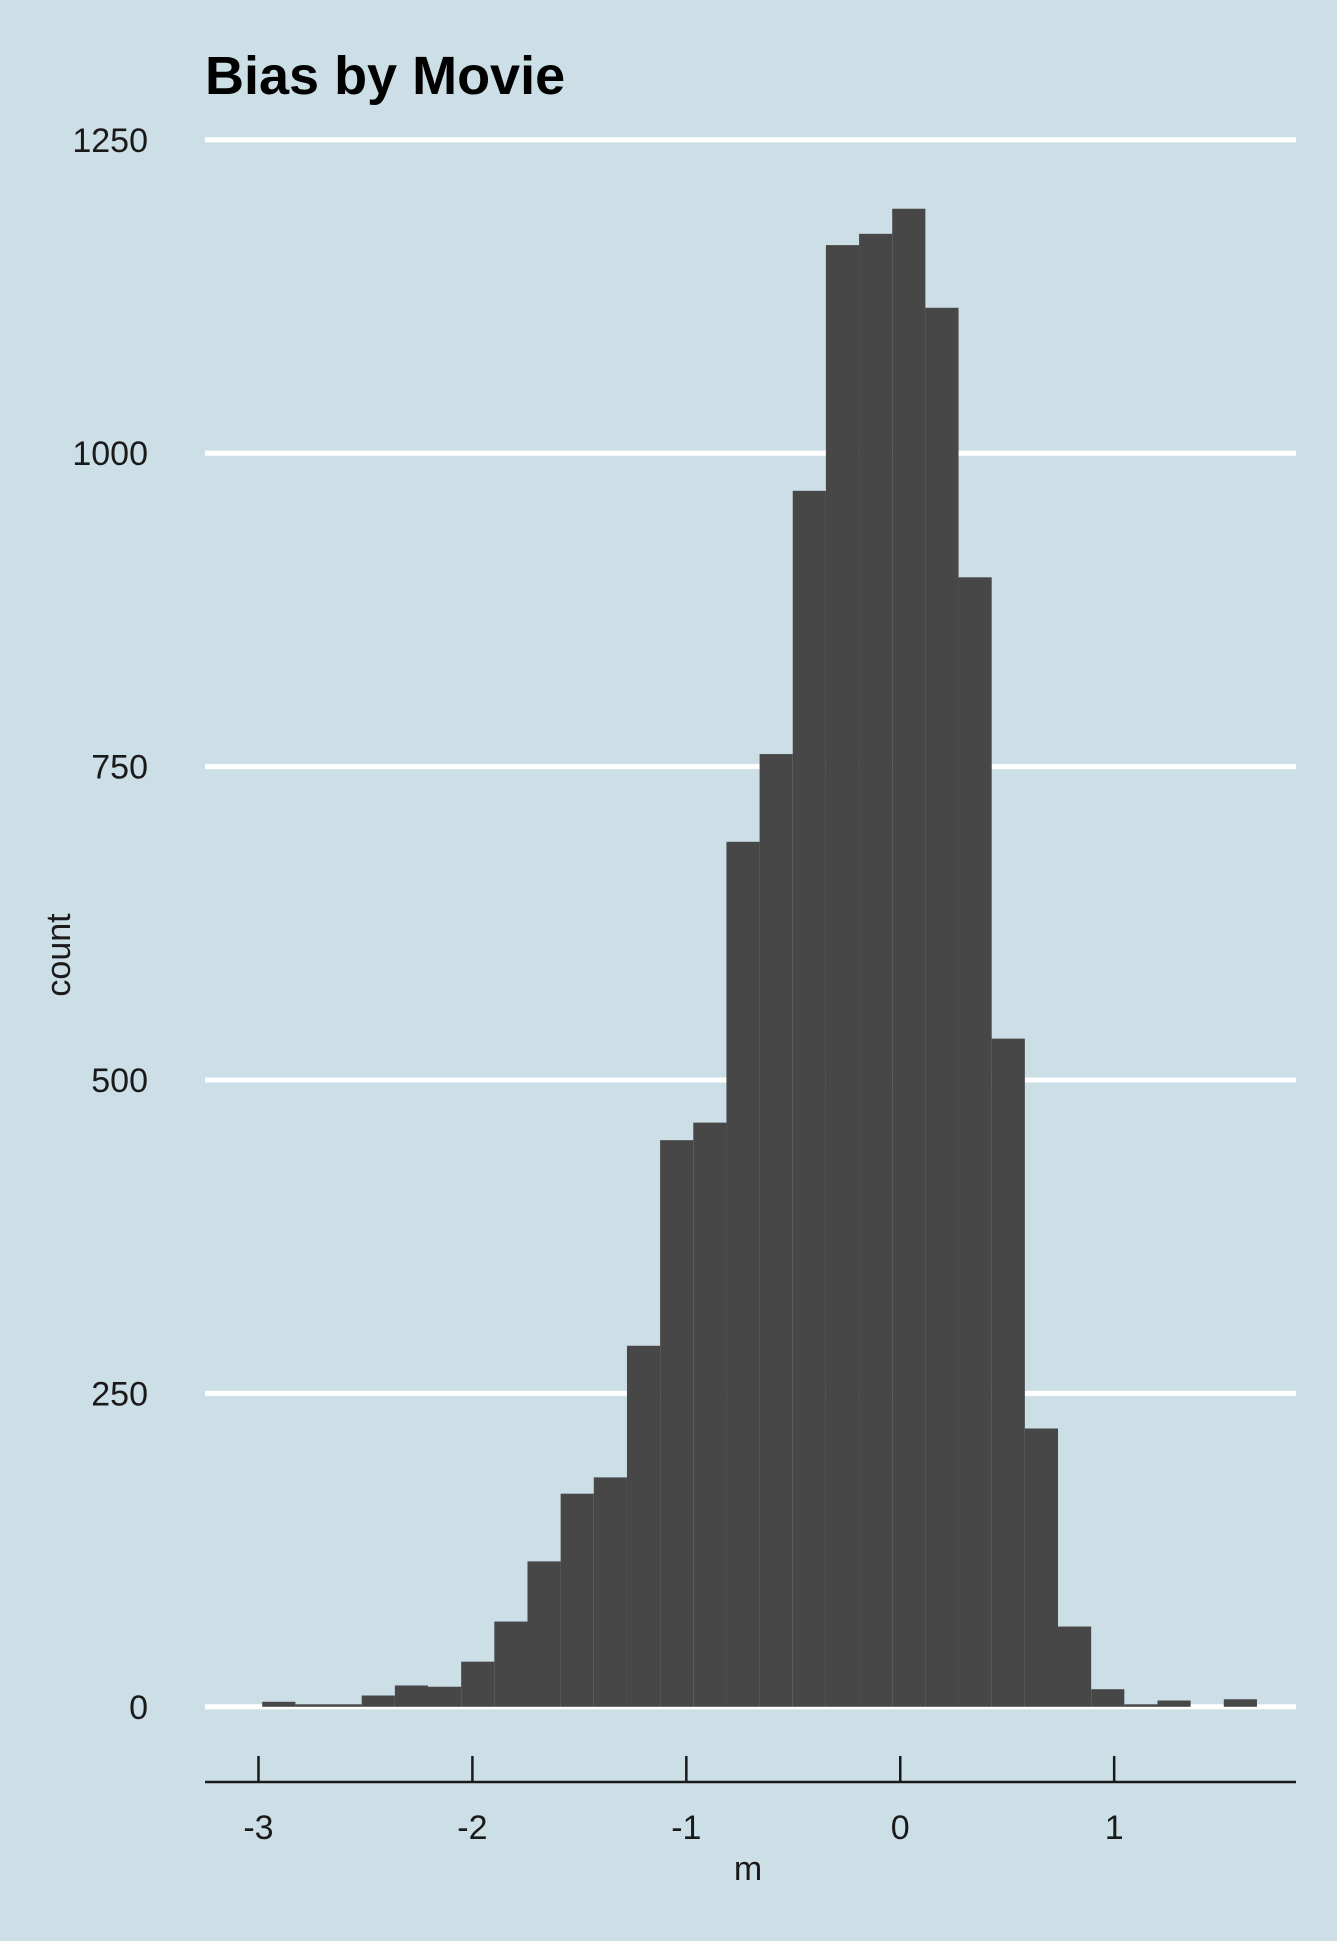  Describe the element at coordinates (110, 141) in the screenshot. I see `y-tick-label: 1250` at that location.